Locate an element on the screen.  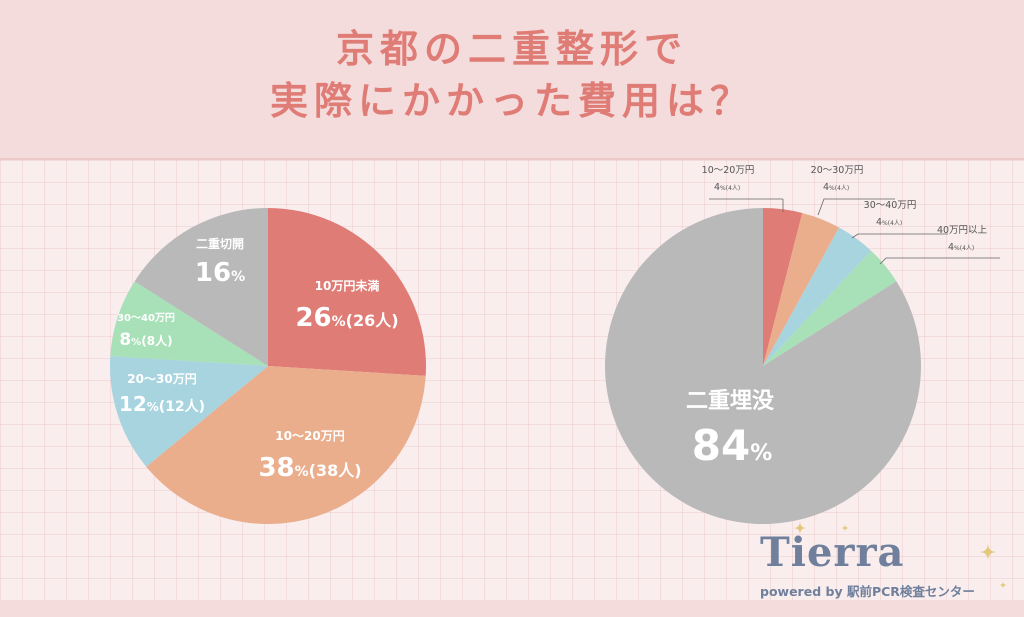
pie-left-label-2: 20〜30万円 is located at coordinates (161, 379).